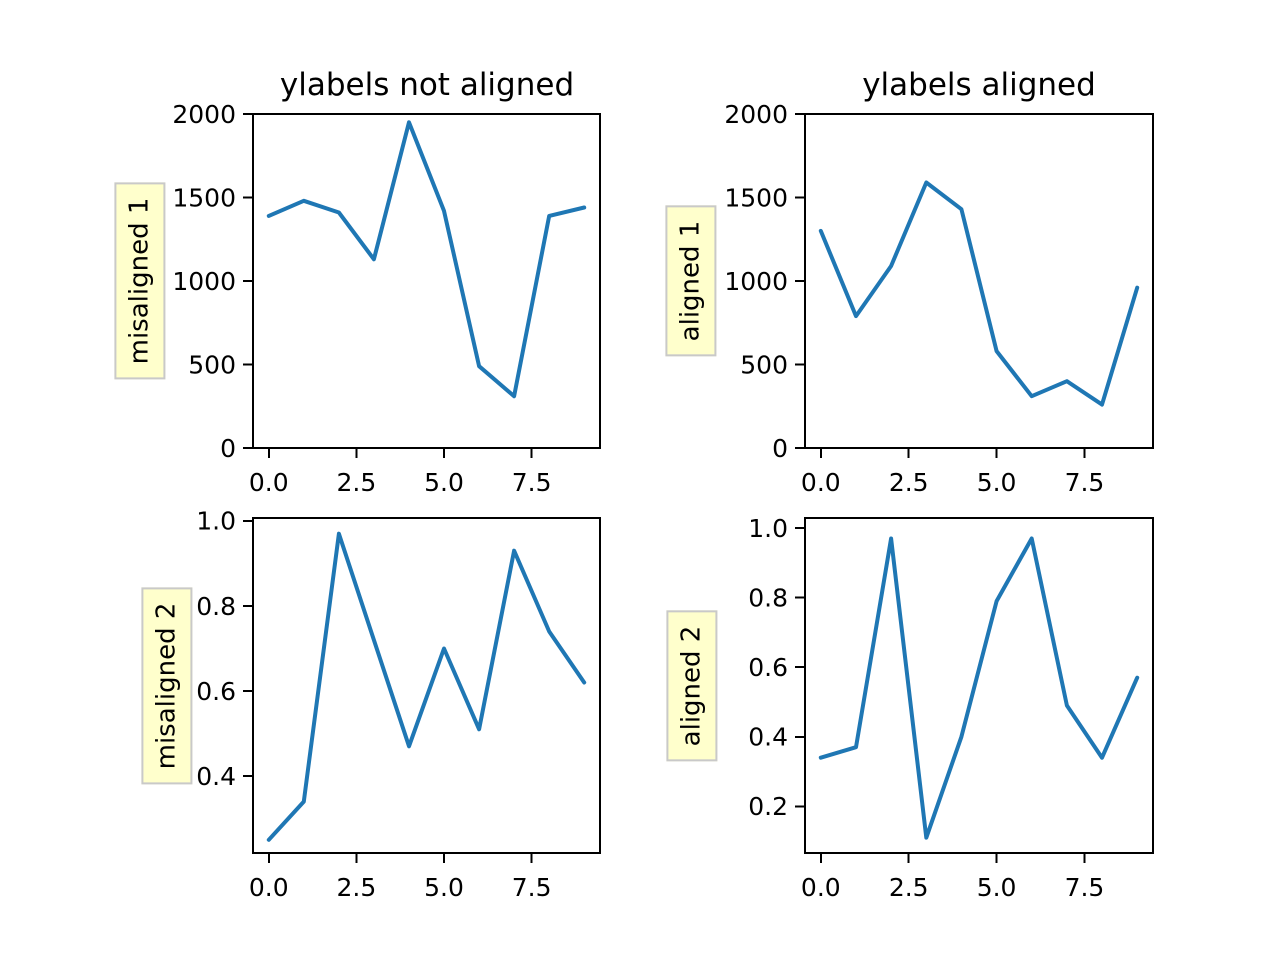  Describe the element at coordinates (427, 85) in the screenshot. I see `column-title-not-aligned: ylabels not aligned` at that location.